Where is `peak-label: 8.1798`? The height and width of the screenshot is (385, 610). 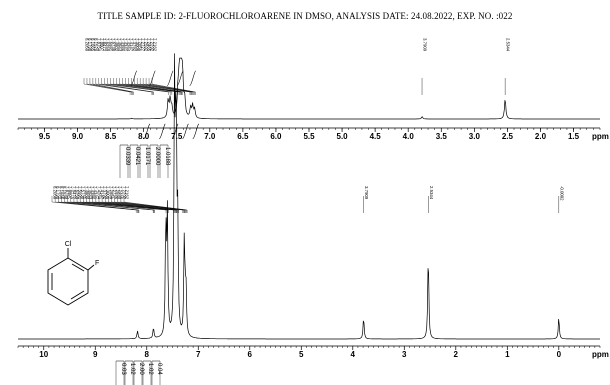
peak-label: 8.1798 is located at coordinates (58, 193).